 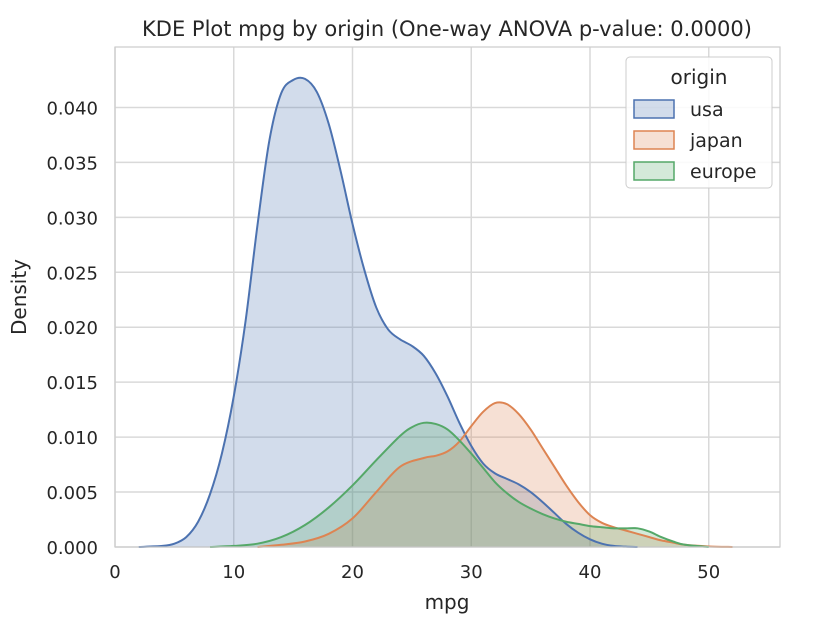 I want to click on density-line-japan, so click(x=495, y=474).